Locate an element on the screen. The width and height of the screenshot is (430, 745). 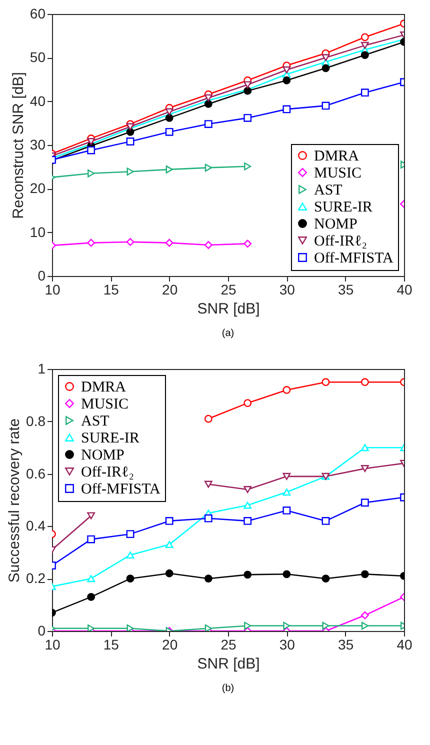
y-tick-label: 60 is located at coordinates (38, 14).